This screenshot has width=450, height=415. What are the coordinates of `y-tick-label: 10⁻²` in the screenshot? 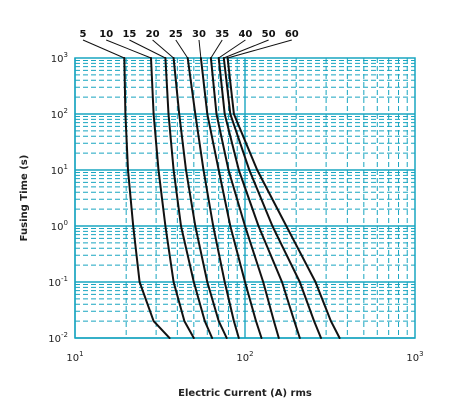 It's located at (58, 338).